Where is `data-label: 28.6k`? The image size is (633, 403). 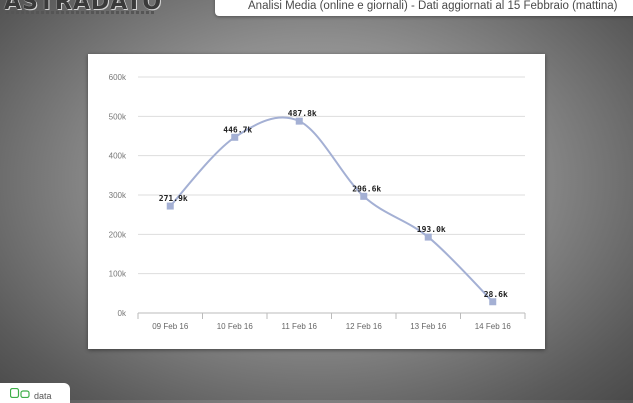 data-label: 28.6k is located at coordinates (496, 294).